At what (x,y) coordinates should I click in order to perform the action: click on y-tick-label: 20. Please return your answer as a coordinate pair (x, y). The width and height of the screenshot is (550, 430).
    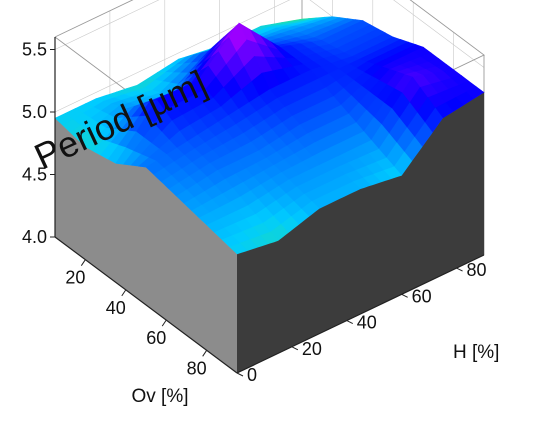
    Looking at the image, I should click on (312, 349).